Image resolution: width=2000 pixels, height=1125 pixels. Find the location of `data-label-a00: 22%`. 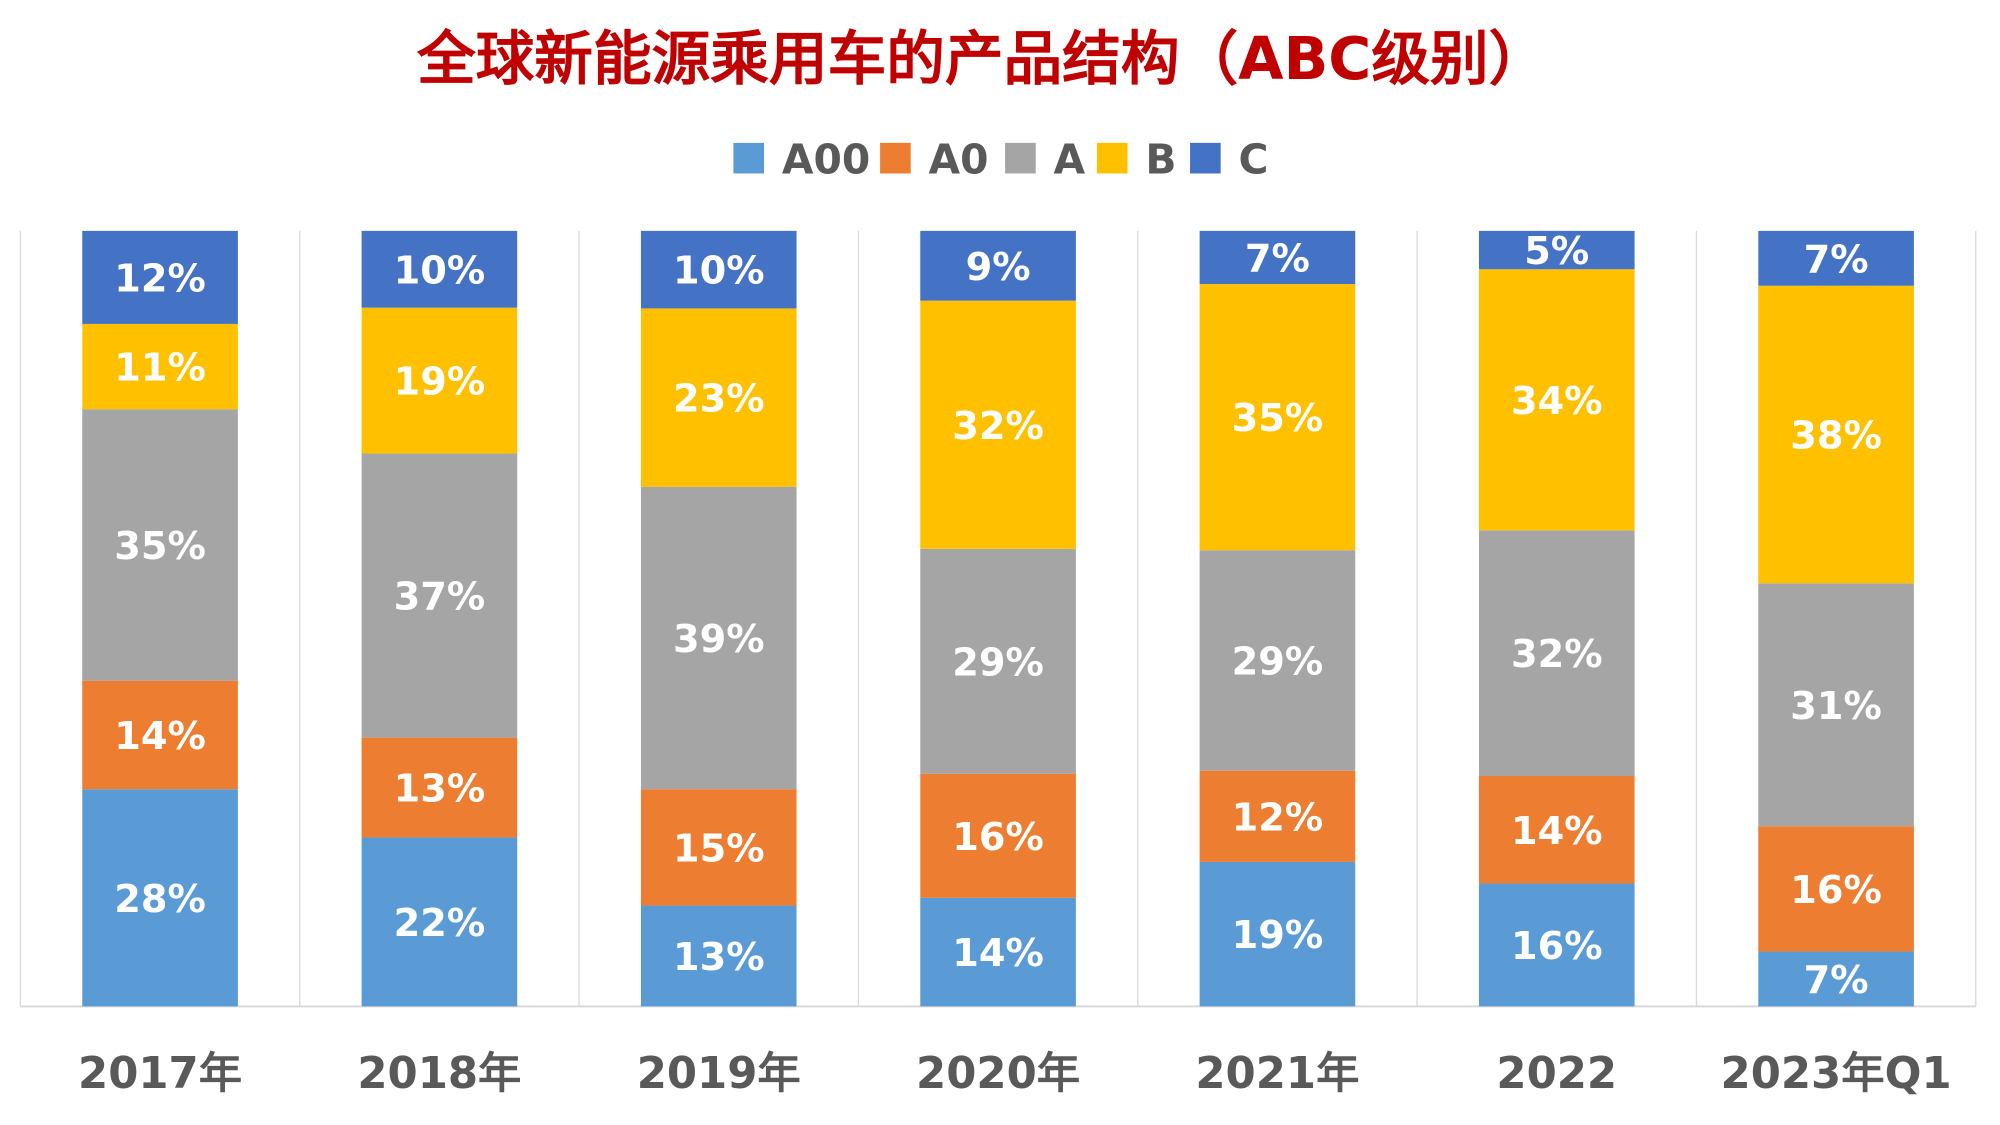

data-label-a00: 22% is located at coordinates (440, 923).